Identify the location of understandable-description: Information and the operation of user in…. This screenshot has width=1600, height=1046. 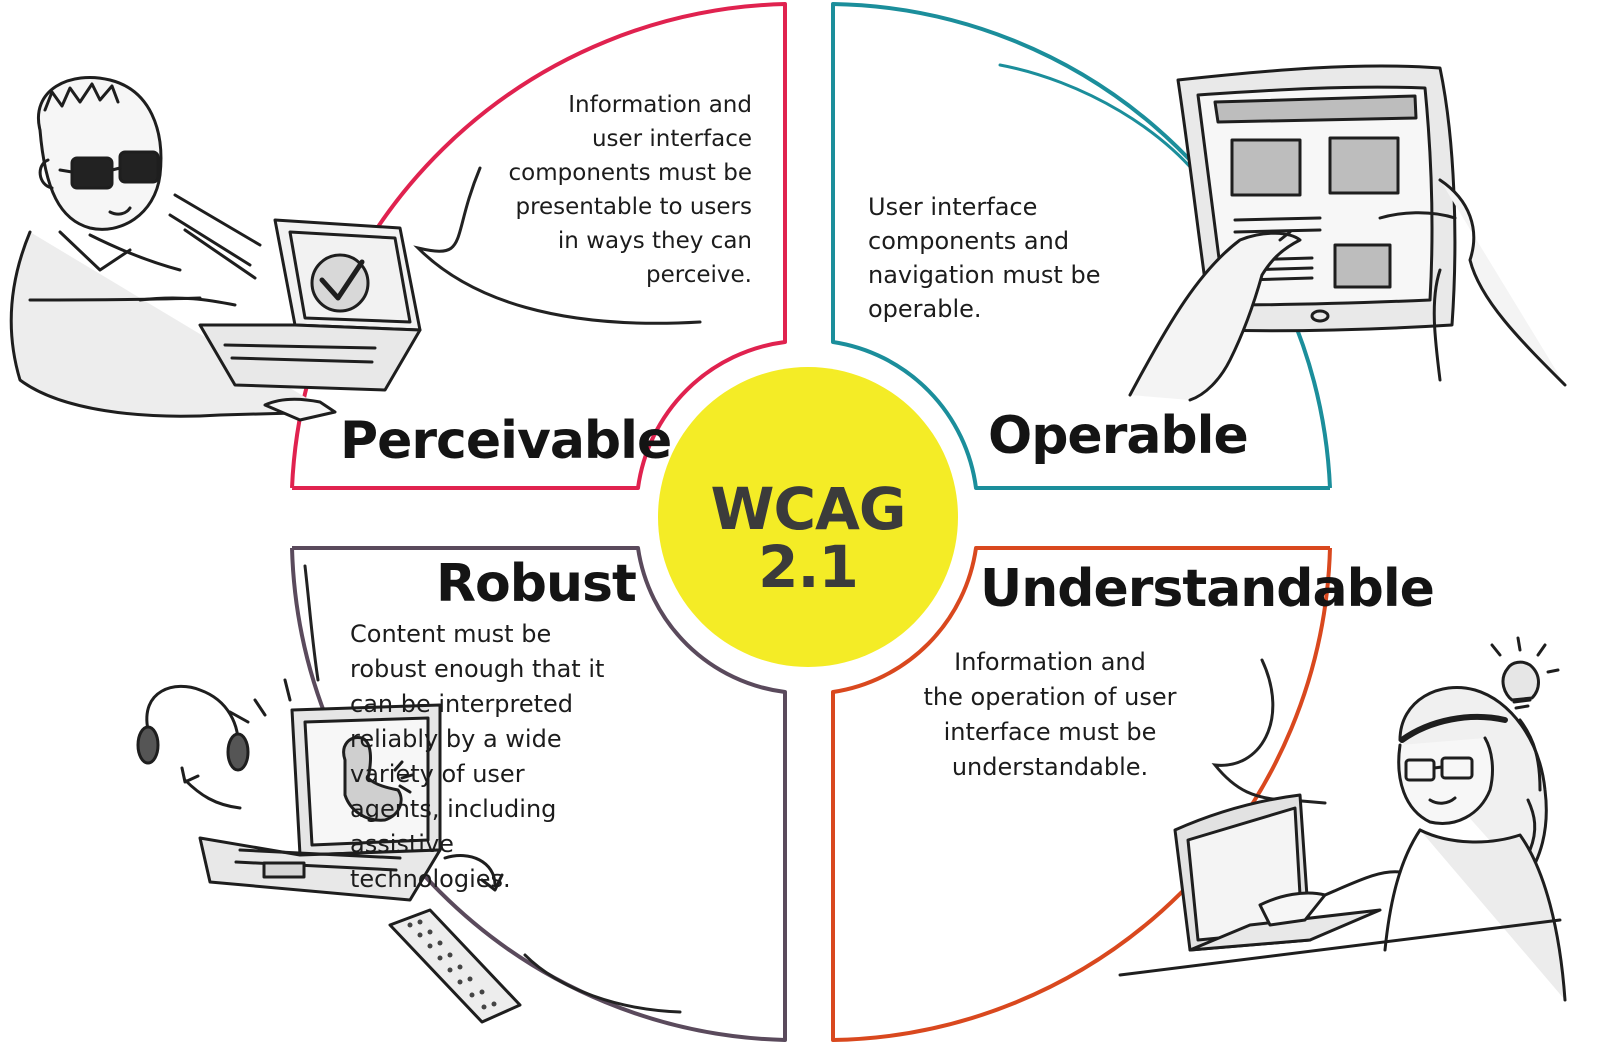
(1050, 714).